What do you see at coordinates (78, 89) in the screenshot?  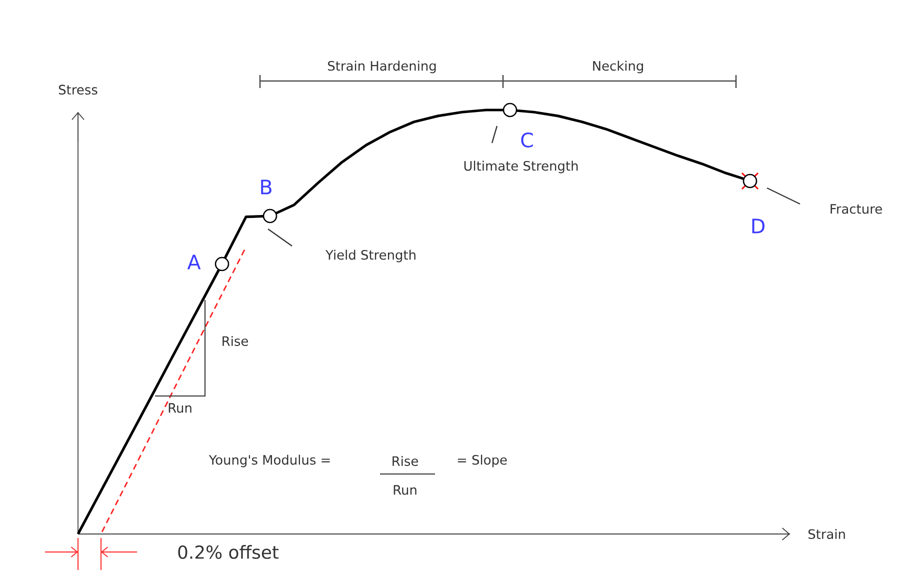 I see `y-axis-title: Stress` at bounding box center [78, 89].